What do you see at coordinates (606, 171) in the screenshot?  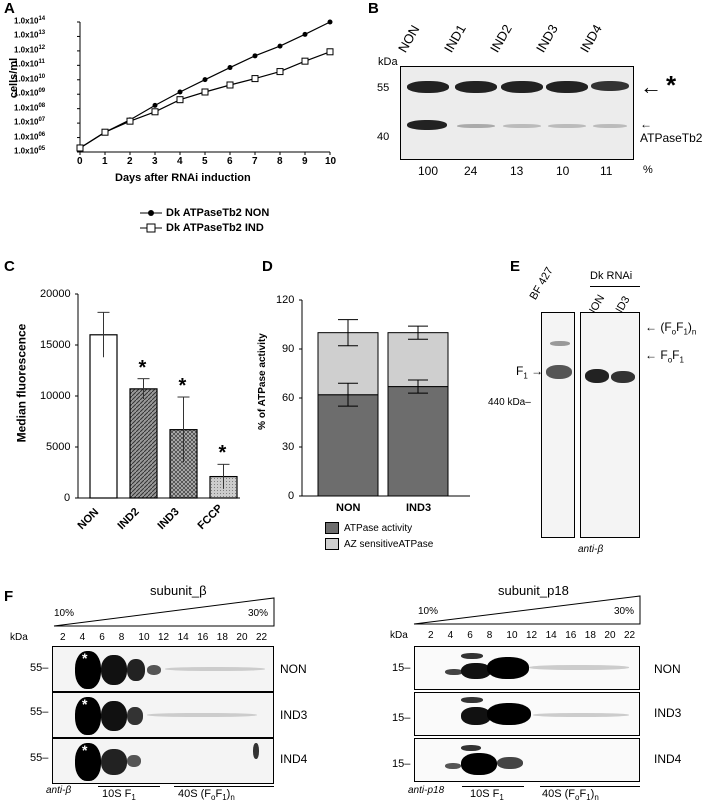 I see `blot-b-percent: 11` at bounding box center [606, 171].